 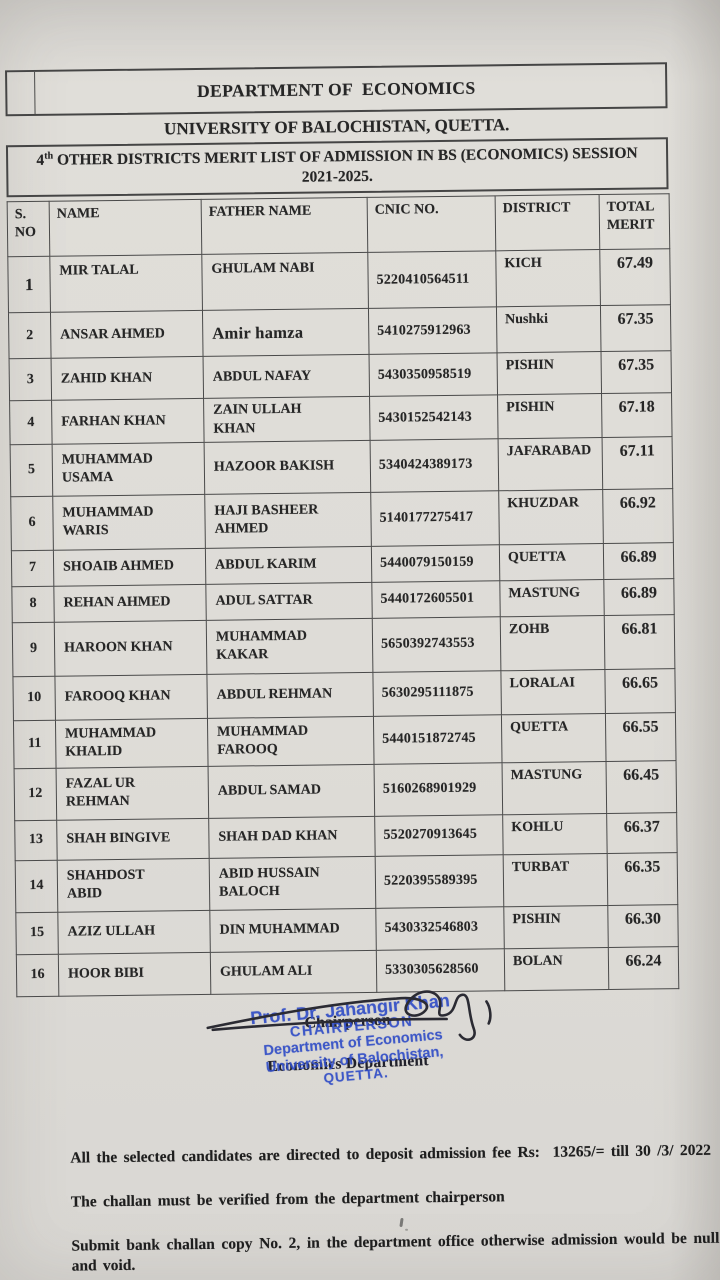 I want to click on header-father-name: FATHER NAME, so click(x=284, y=226).